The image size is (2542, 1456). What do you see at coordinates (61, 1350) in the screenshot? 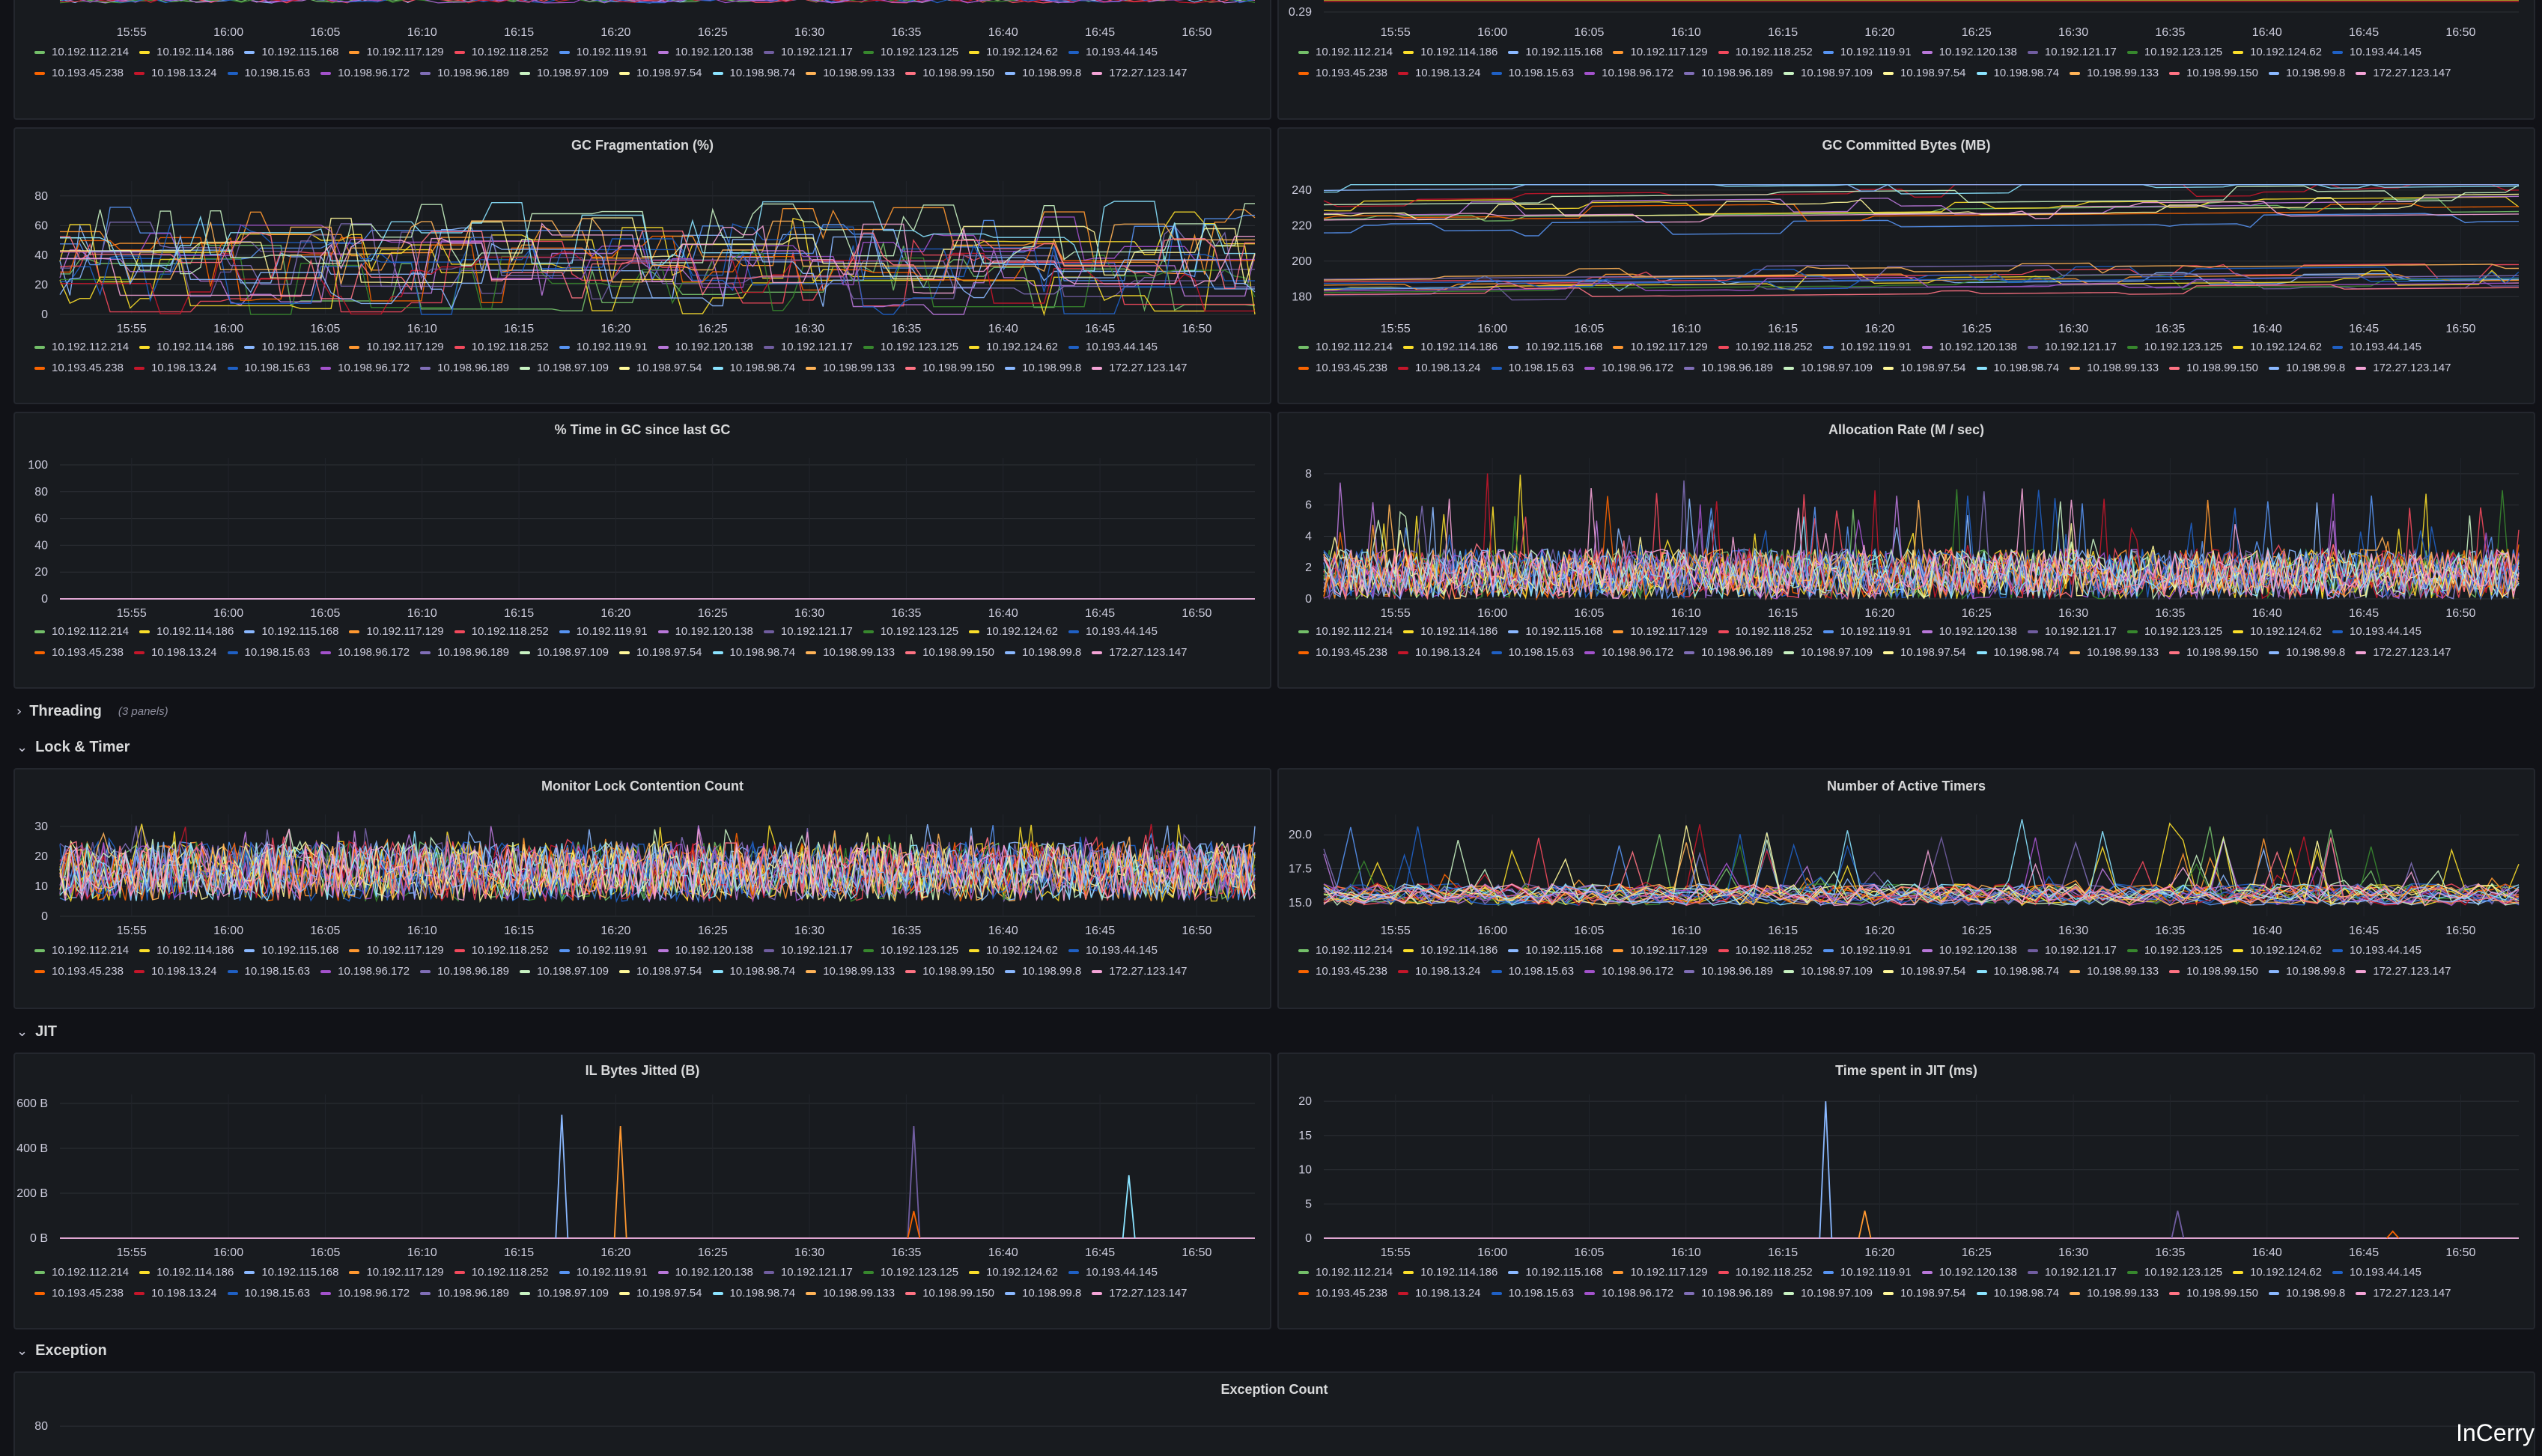
I see `row-exception: ⌄ Exception` at bounding box center [61, 1350].